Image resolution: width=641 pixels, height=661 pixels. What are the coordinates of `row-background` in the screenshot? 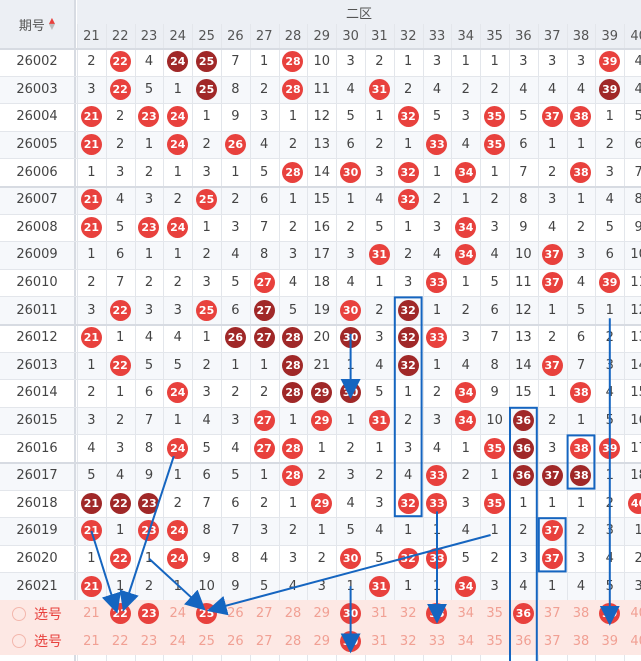 It's located at (320, 282).